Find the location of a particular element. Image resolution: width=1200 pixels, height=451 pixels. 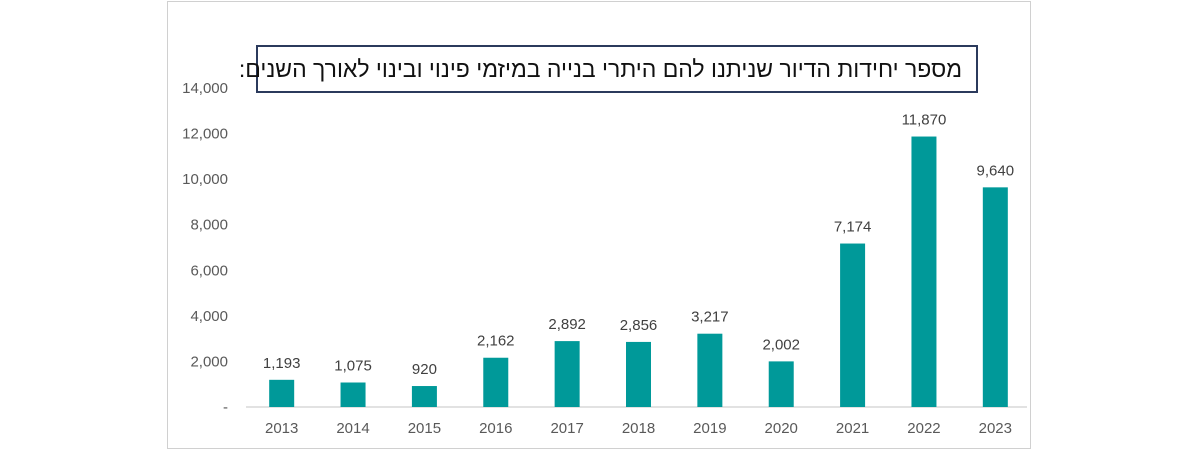

x-tick-label: 2018 is located at coordinates (638, 428).